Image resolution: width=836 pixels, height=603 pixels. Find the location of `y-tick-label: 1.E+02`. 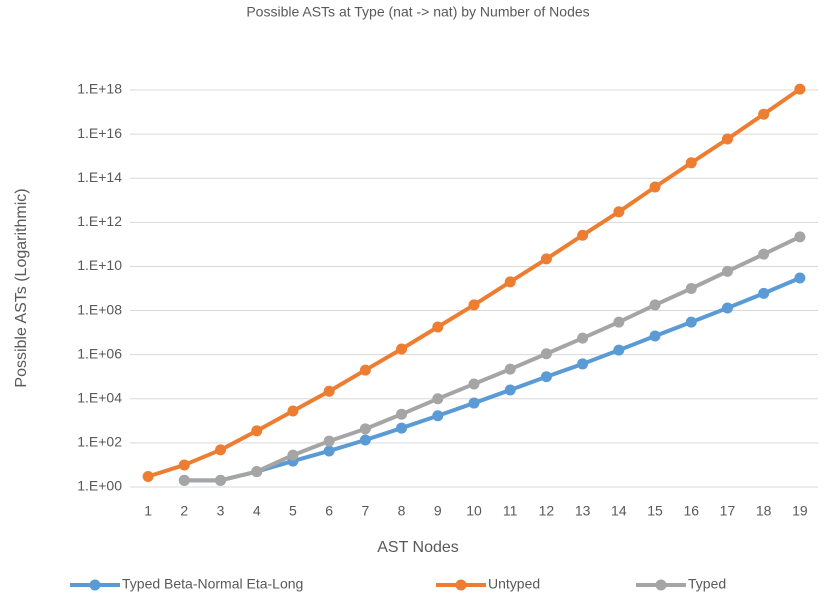

y-tick-label: 1.E+02 is located at coordinates (99, 442).